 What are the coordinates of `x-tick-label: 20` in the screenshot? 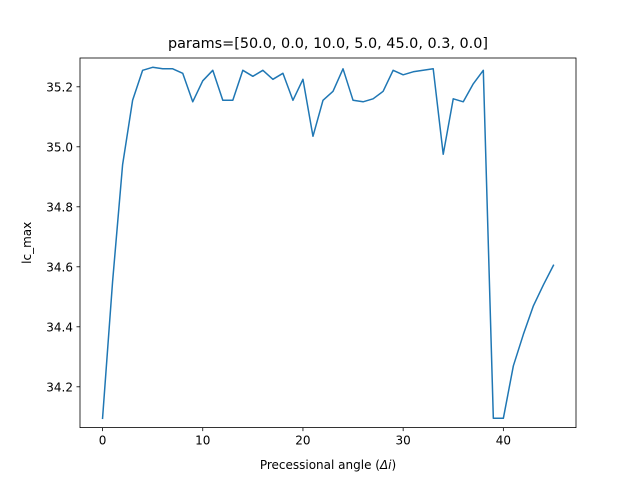 It's located at (302, 441).